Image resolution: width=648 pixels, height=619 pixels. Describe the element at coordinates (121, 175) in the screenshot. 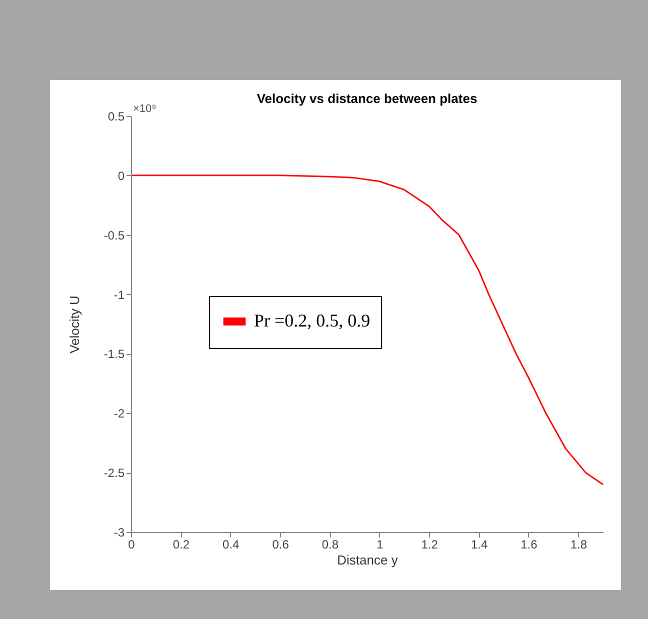

I see `y-tick-label: 0` at that location.